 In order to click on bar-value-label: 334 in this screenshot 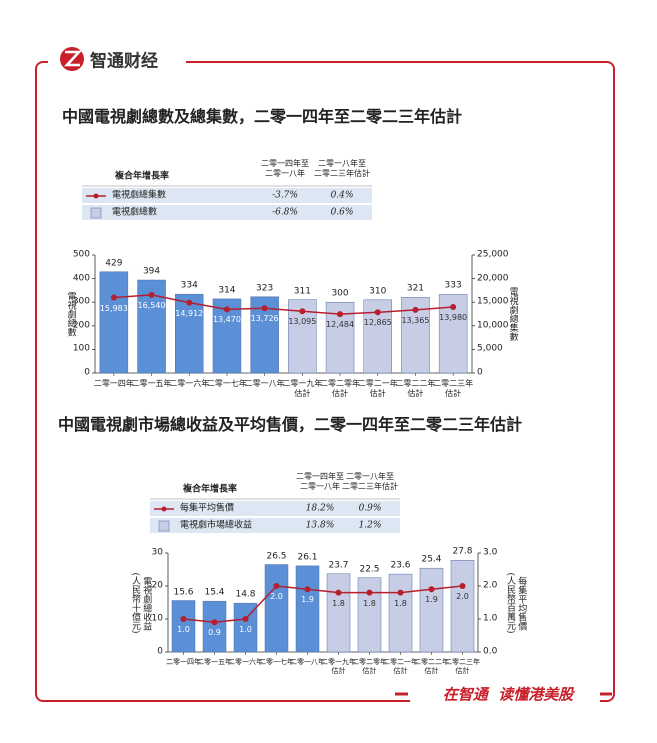, I will do `click(189, 285)`.